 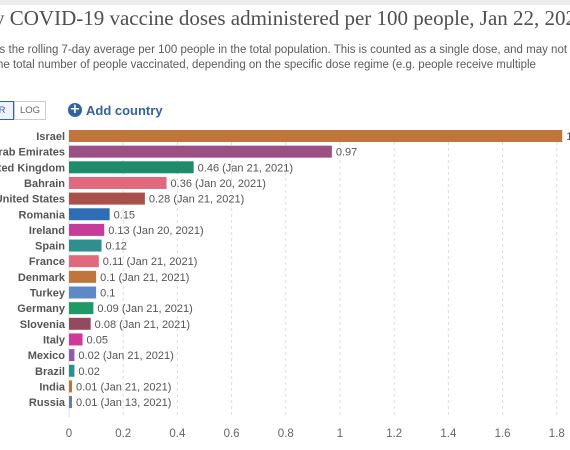 I want to click on add-country-button: + Add country, so click(x=115, y=110).